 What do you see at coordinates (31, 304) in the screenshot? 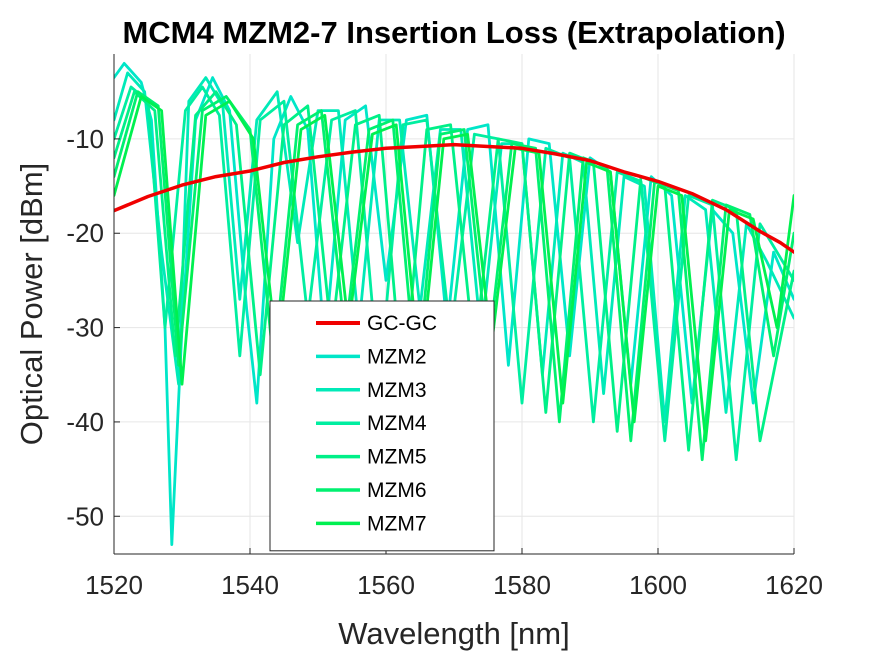
I see `y-axis-label: Optical Power [dBm]` at bounding box center [31, 304].